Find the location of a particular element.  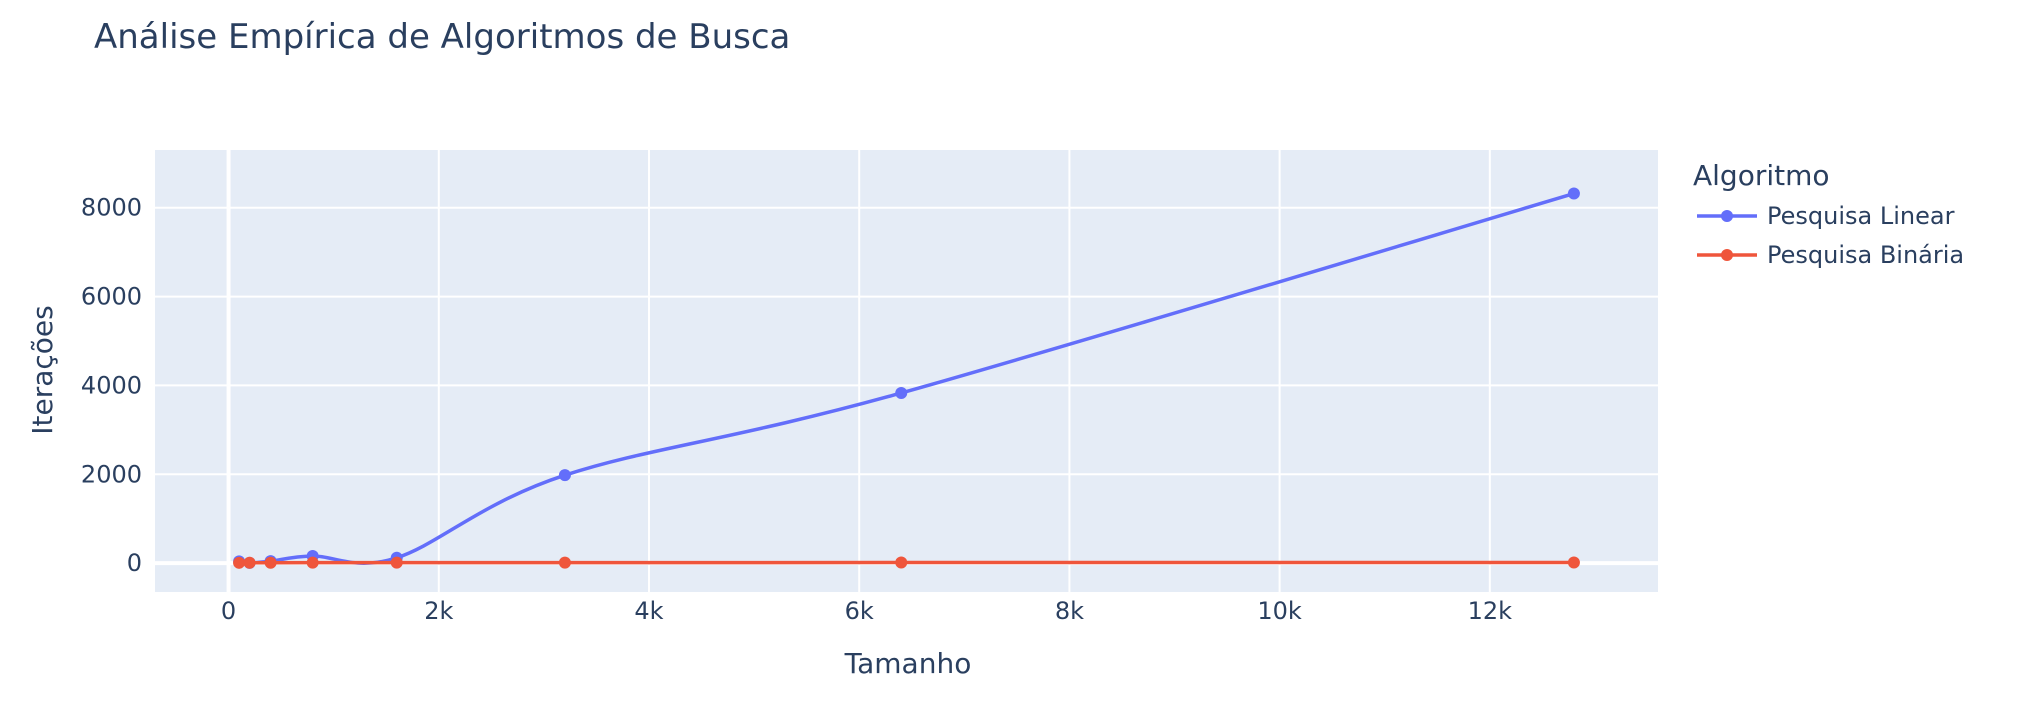

x-tick-label: 12k is located at coordinates (1490, 611).